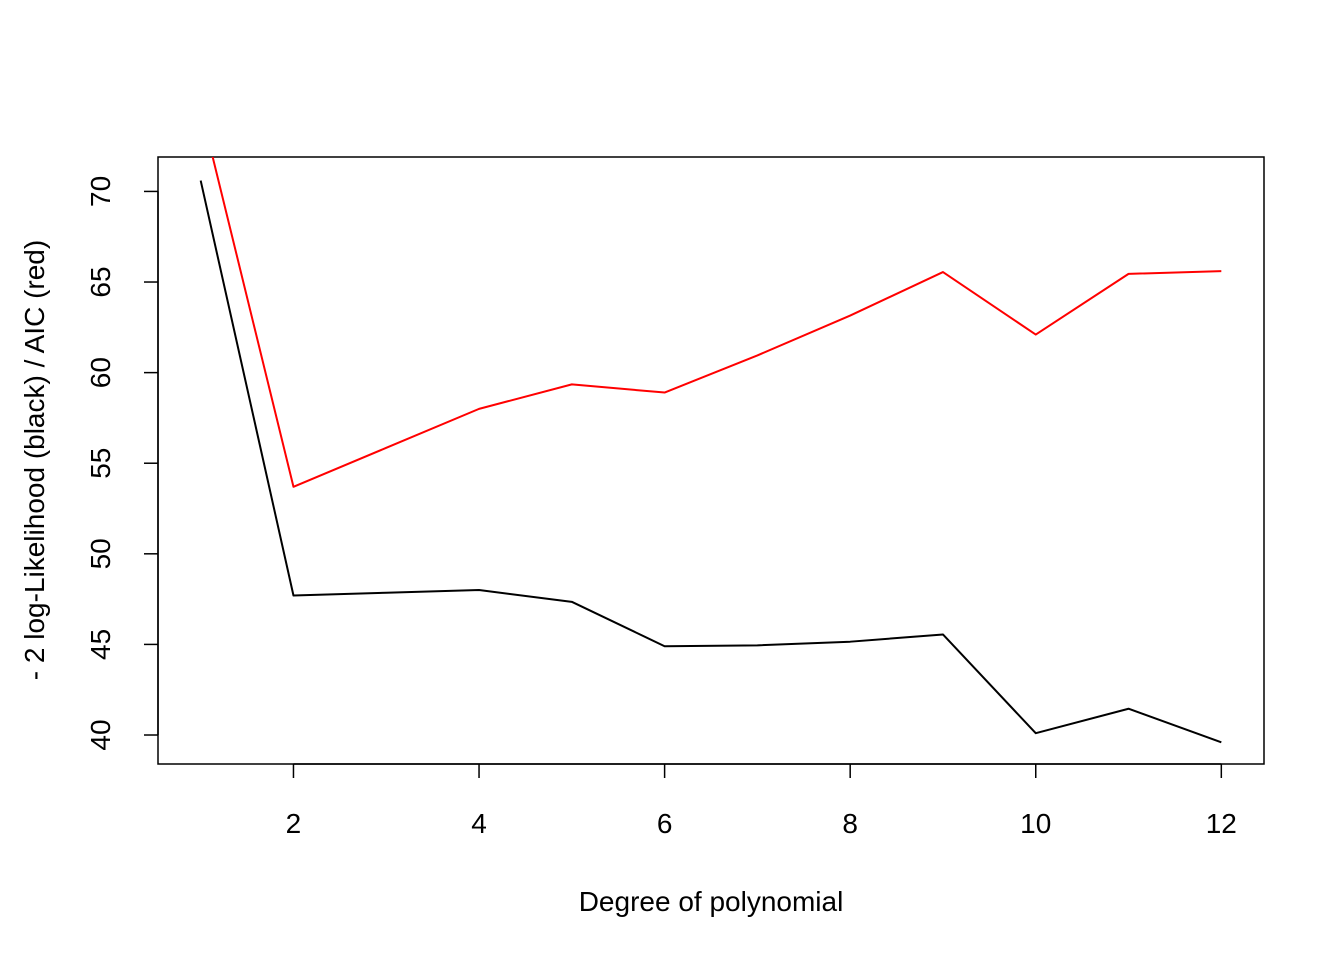 This screenshot has height=965, width=1344. Describe the element at coordinates (850, 823) in the screenshot. I see `x-tick-label: 8` at that location.